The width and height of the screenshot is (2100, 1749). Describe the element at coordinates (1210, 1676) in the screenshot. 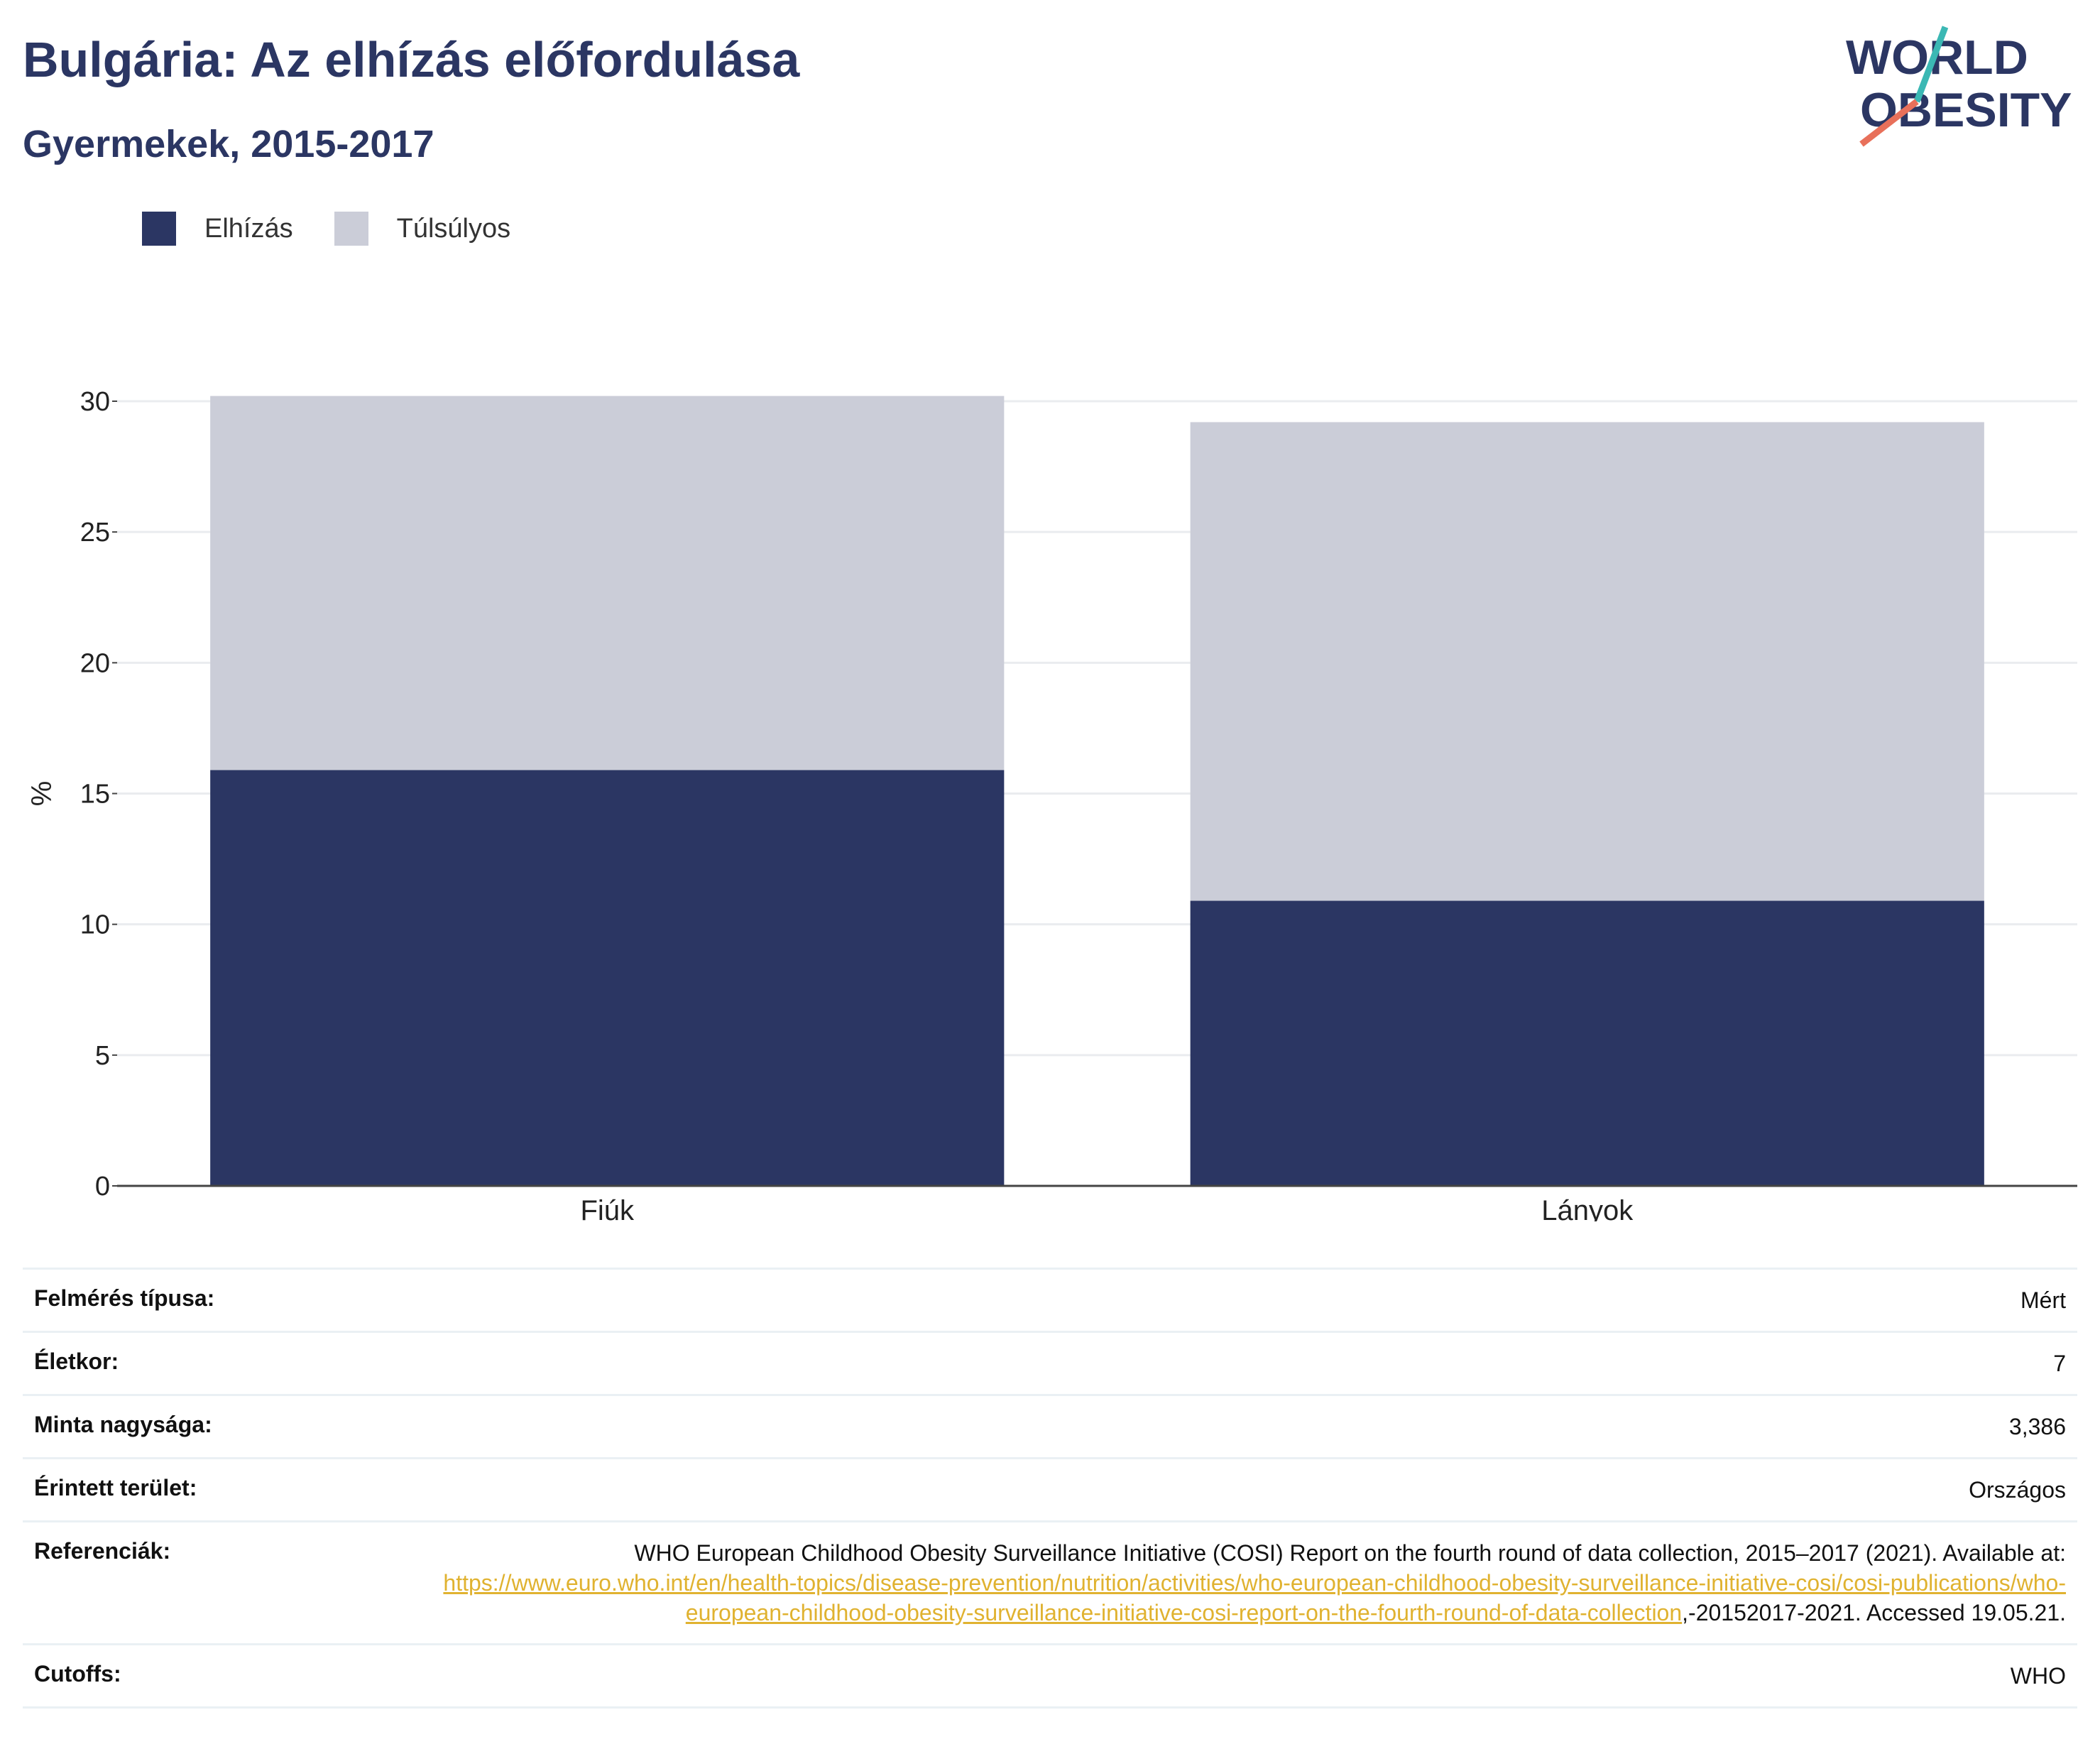

I see `info-value: WHO` at that location.